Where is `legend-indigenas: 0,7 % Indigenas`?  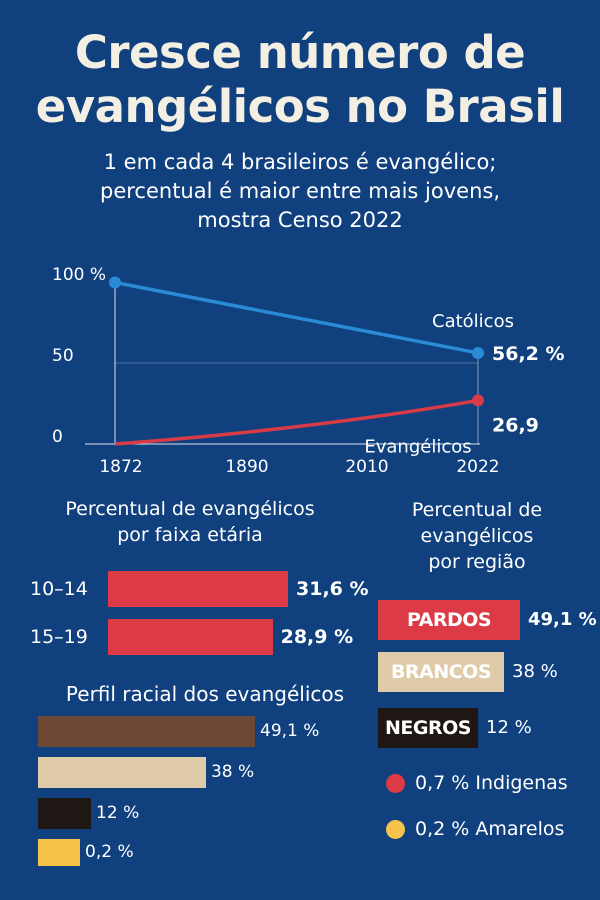 legend-indigenas: 0,7 % Indigenas is located at coordinates (477, 783).